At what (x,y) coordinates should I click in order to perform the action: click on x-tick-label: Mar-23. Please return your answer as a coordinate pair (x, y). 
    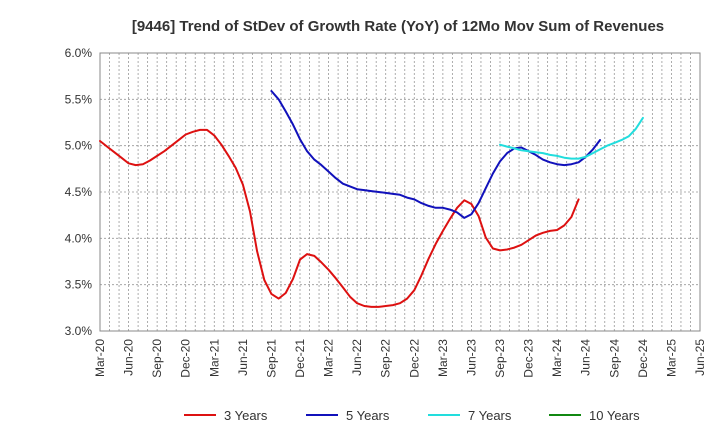
    Looking at the image, I should click on (443, 358).